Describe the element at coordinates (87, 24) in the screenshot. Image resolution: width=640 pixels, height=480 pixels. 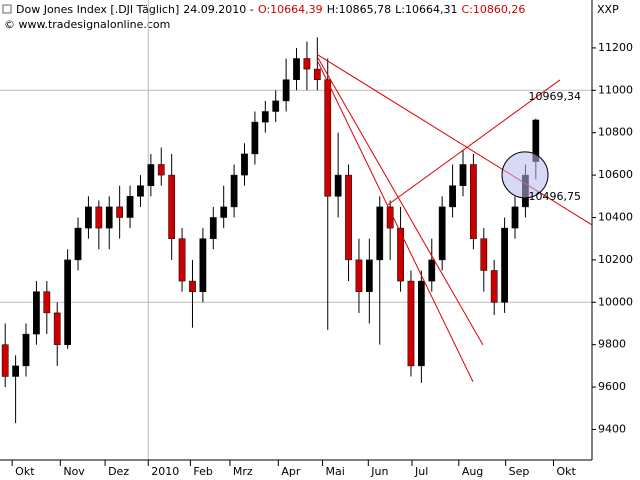
I see `subtitle: © www.tradesignalonline.com` at that location.